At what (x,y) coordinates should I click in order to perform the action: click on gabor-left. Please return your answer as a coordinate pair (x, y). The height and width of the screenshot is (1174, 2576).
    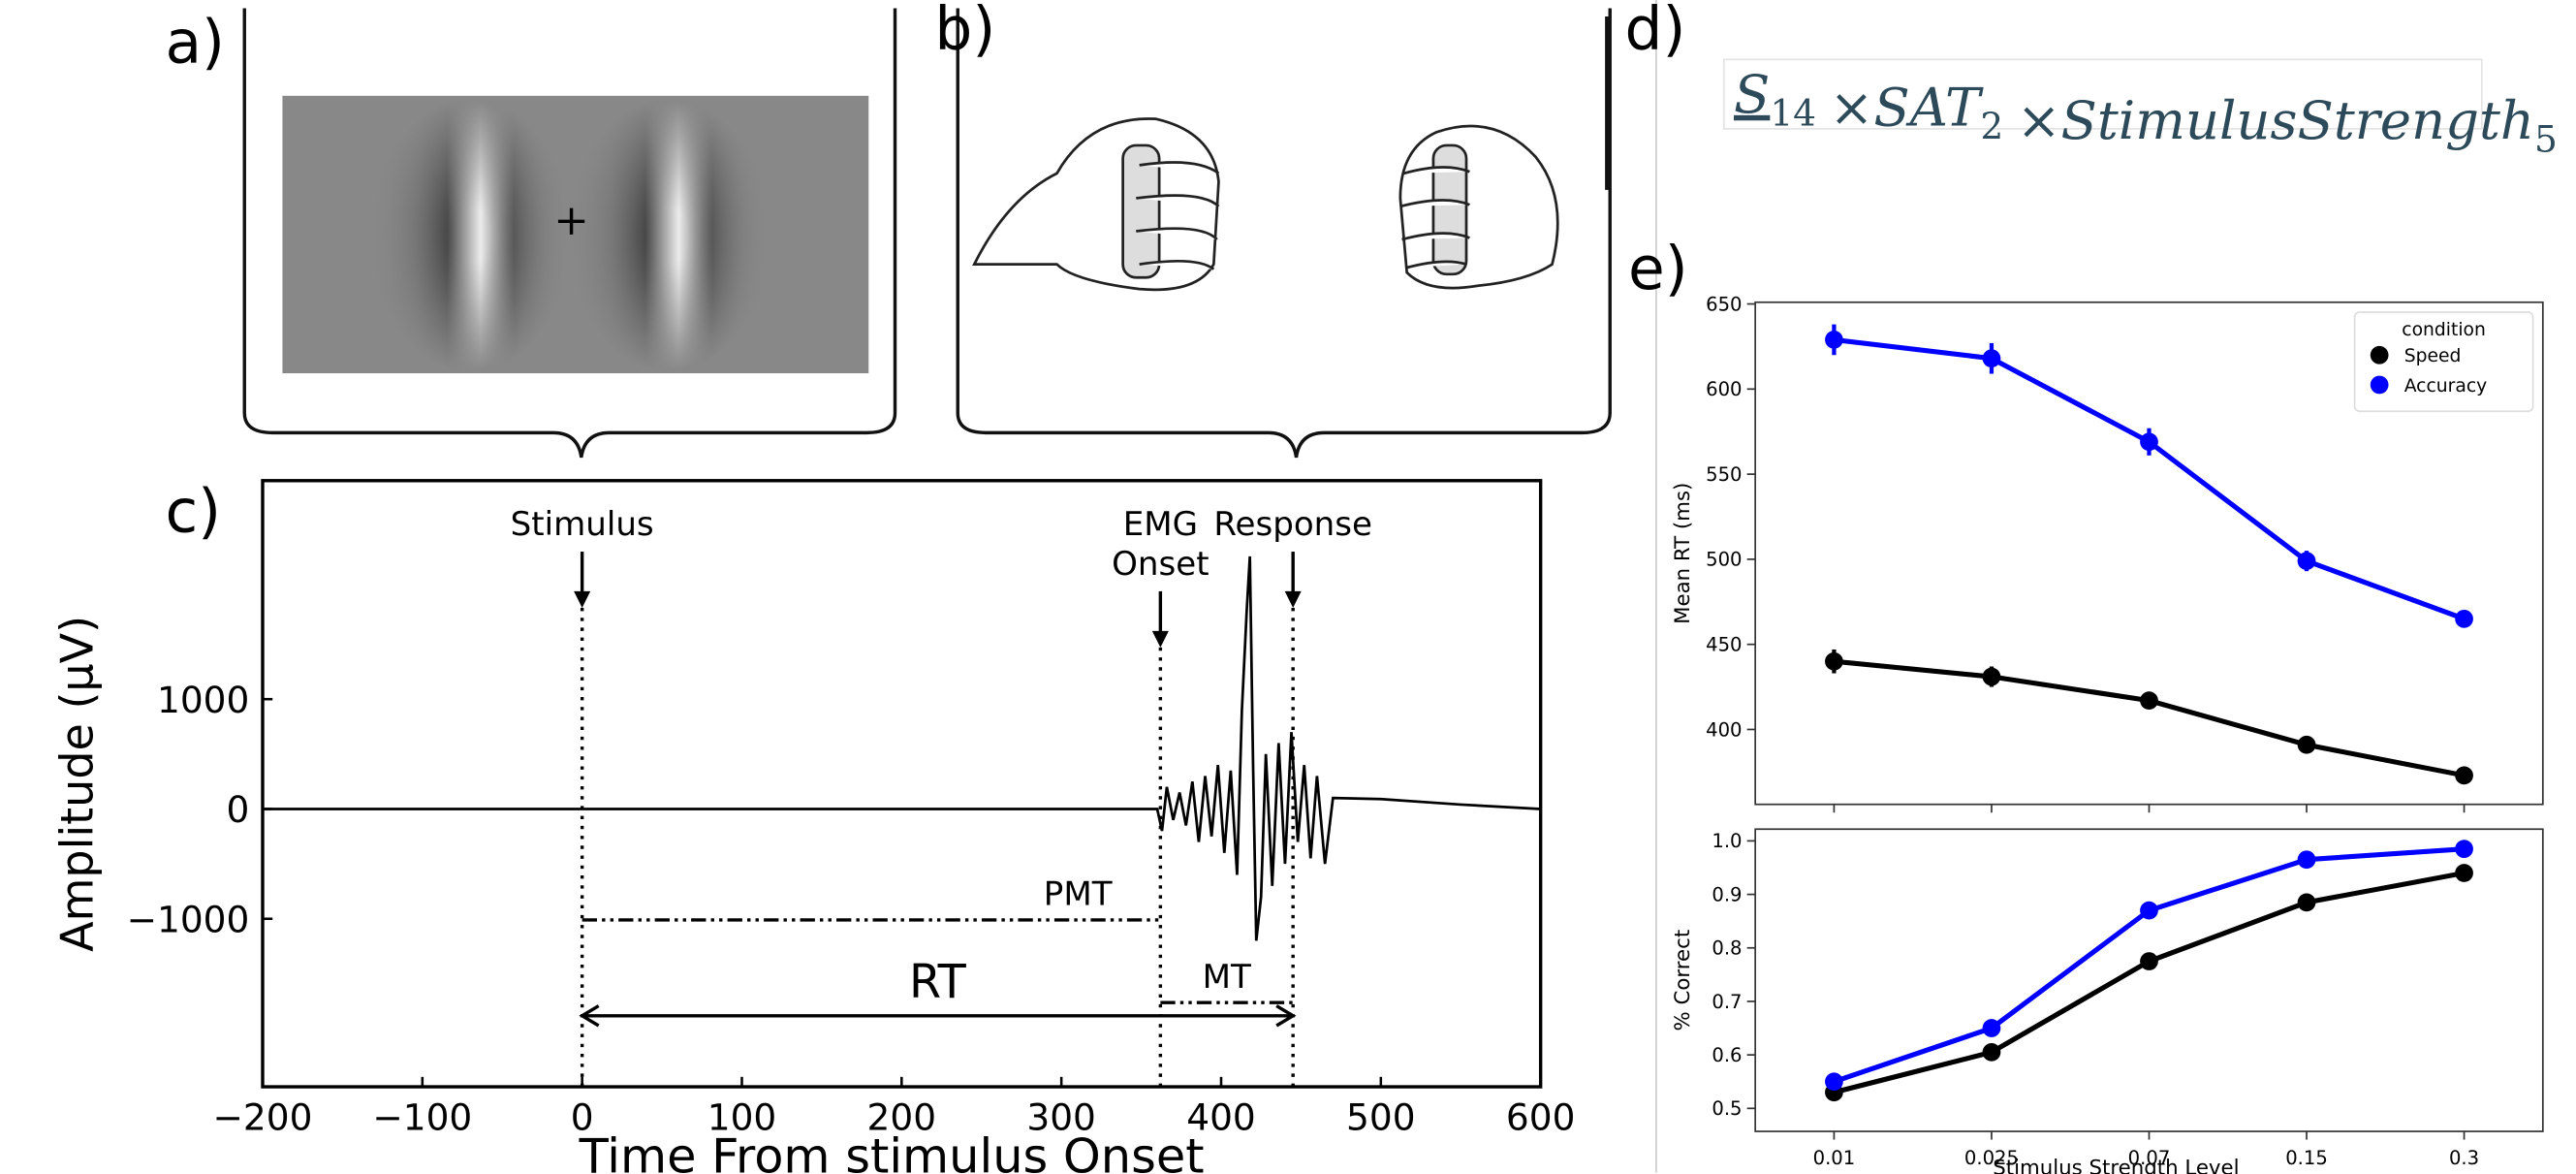
    Looking at the image, I should click on (470, 235).